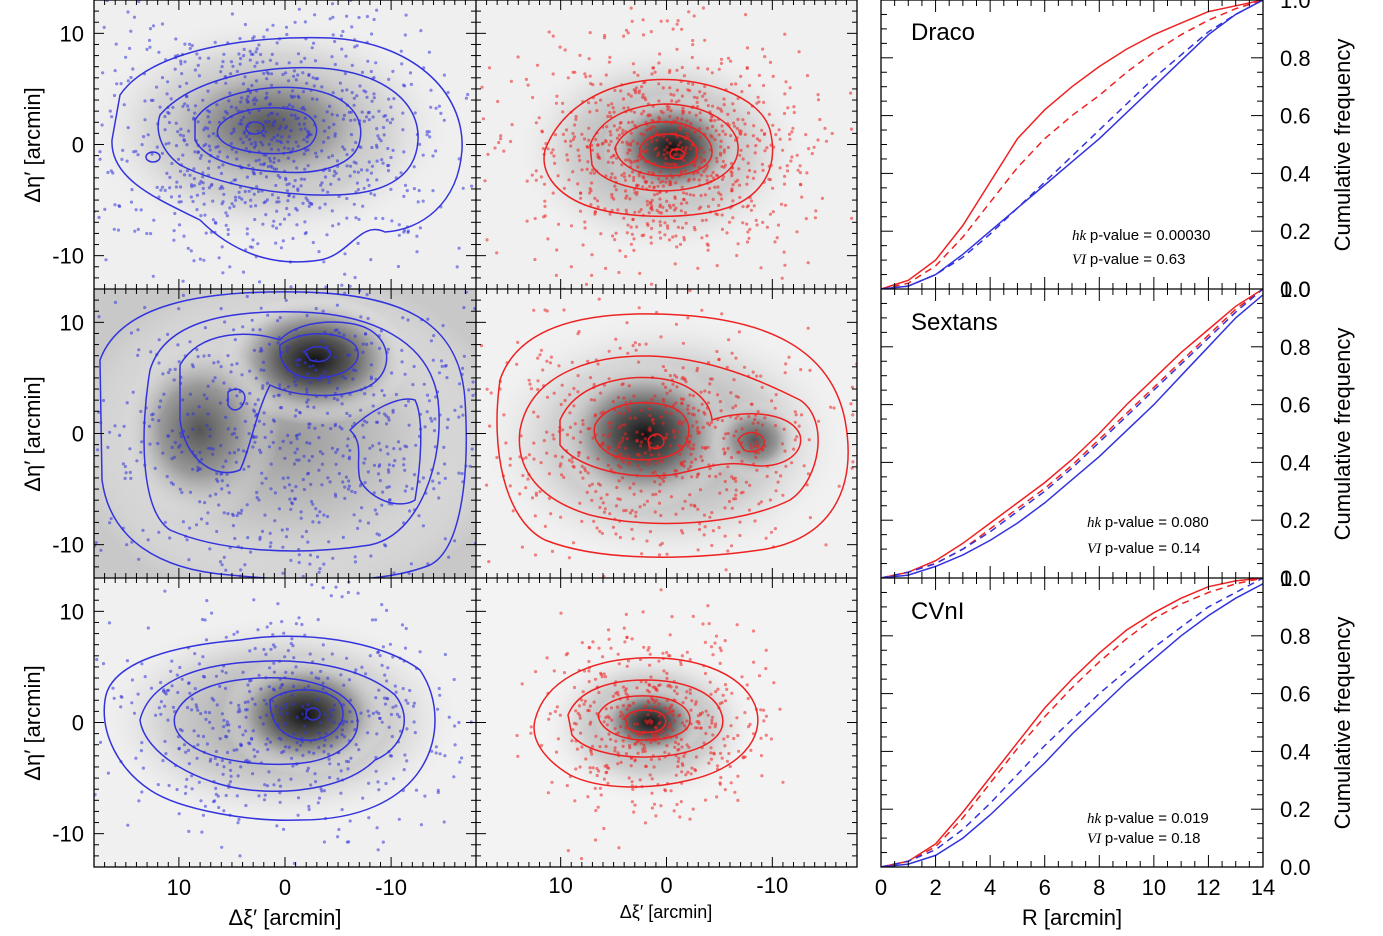 The image size is (1383, 936). Describe the element at coordinates (666, 722) in the screenshot. I see `density-cvni-red` at that location.